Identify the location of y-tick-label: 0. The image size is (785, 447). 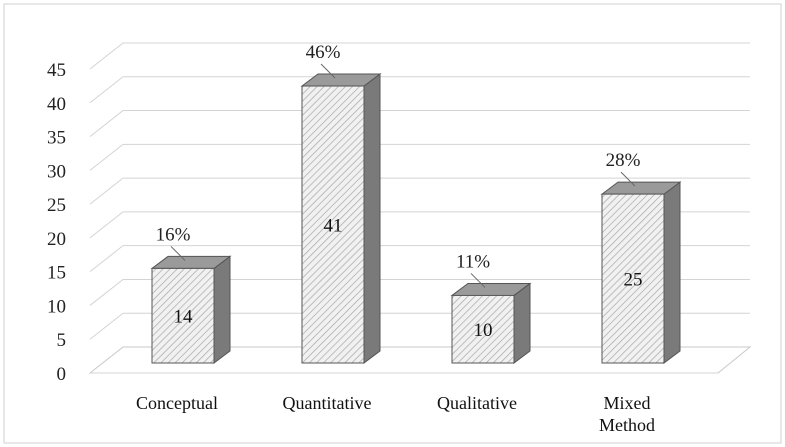
(62, 374).